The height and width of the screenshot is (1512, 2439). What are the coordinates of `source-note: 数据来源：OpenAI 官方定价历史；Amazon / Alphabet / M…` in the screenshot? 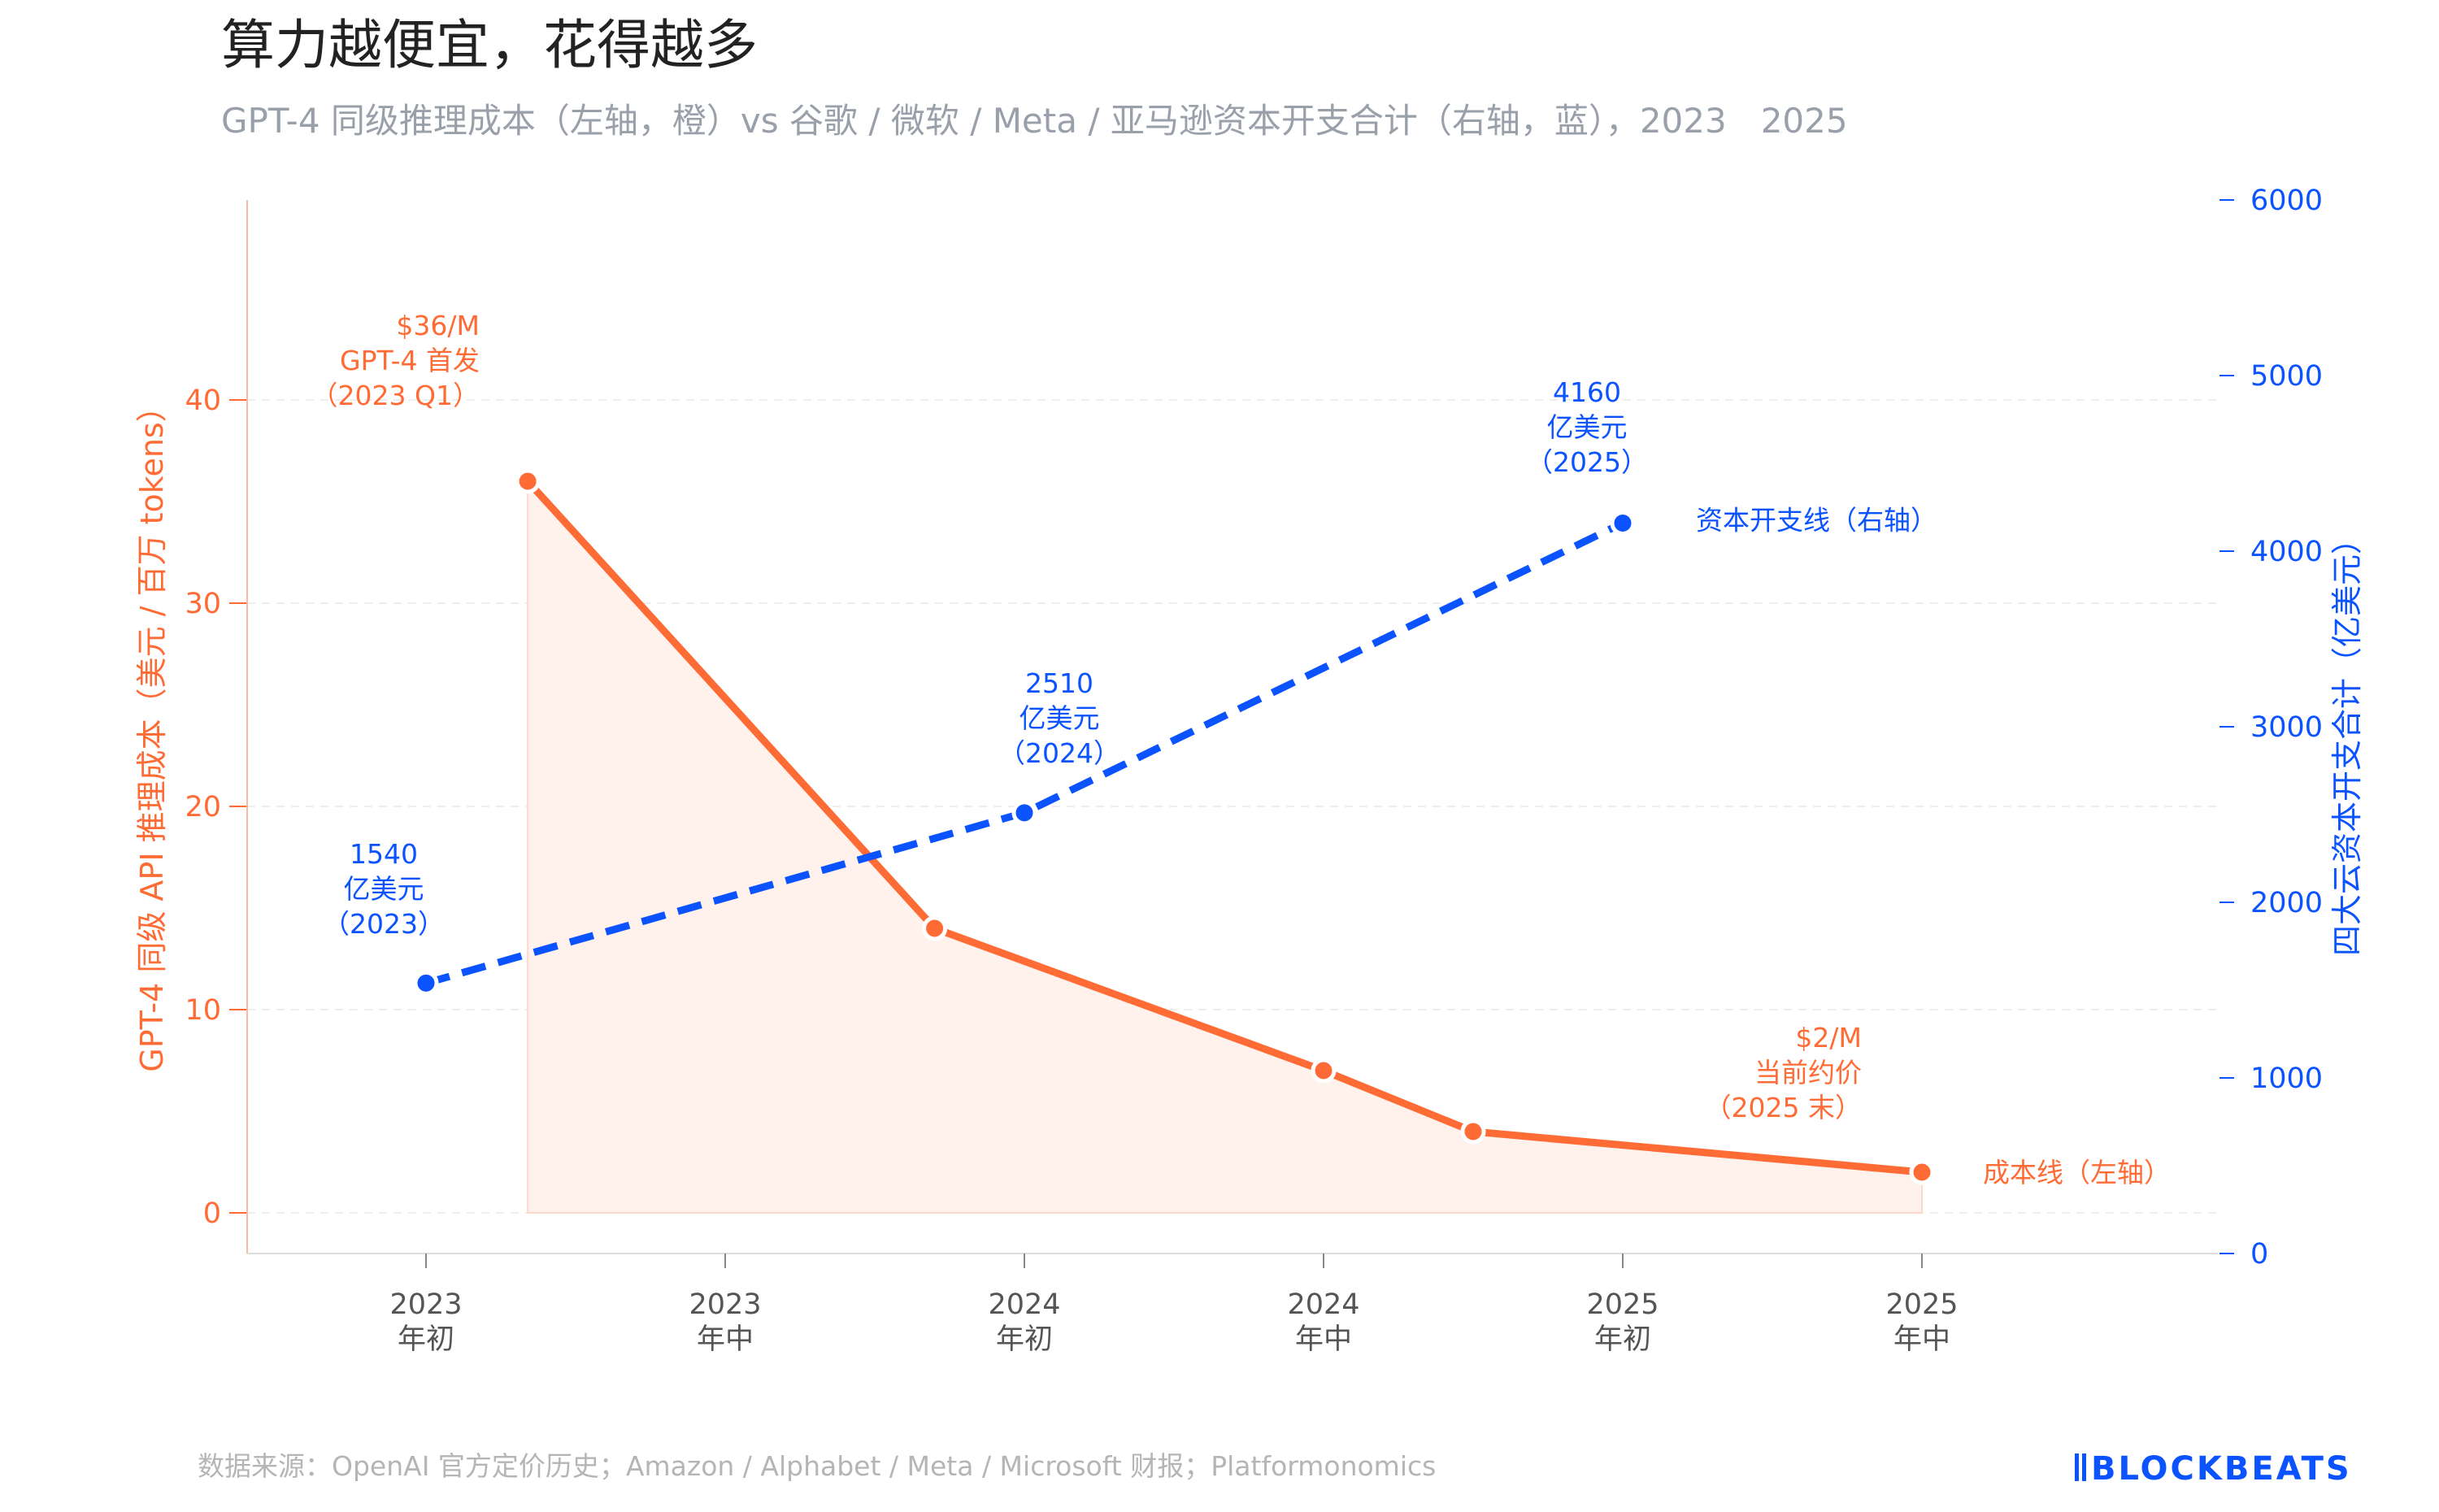 It's located at (817, 1466).